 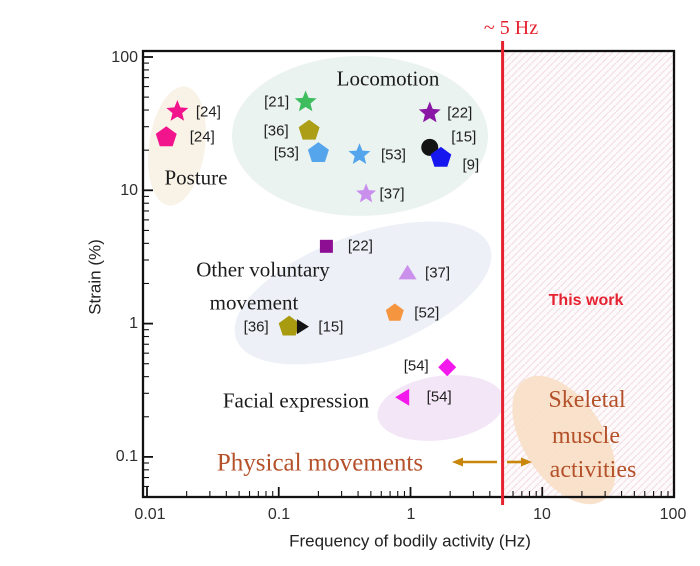 I want to click on group-label-skeletal-line1: Skeletal, so click(x=587, y=400).